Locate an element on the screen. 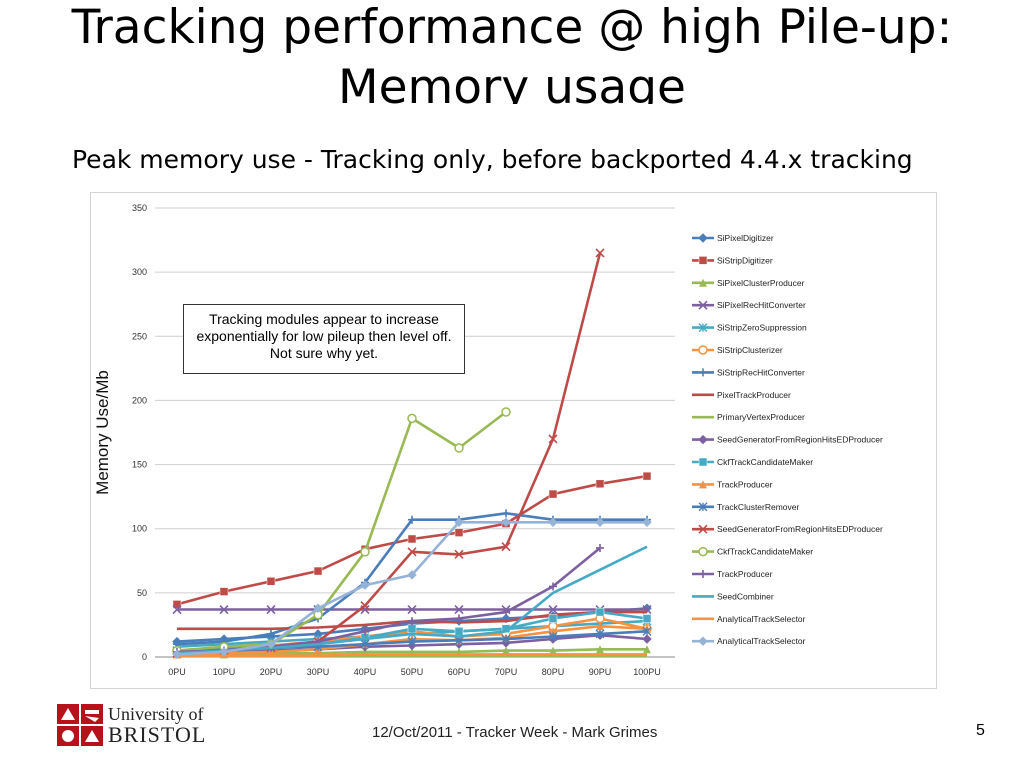 This screenshot has height=768, width=1024. legend-entry: TrackProducer is located at coordinates (745, 574).